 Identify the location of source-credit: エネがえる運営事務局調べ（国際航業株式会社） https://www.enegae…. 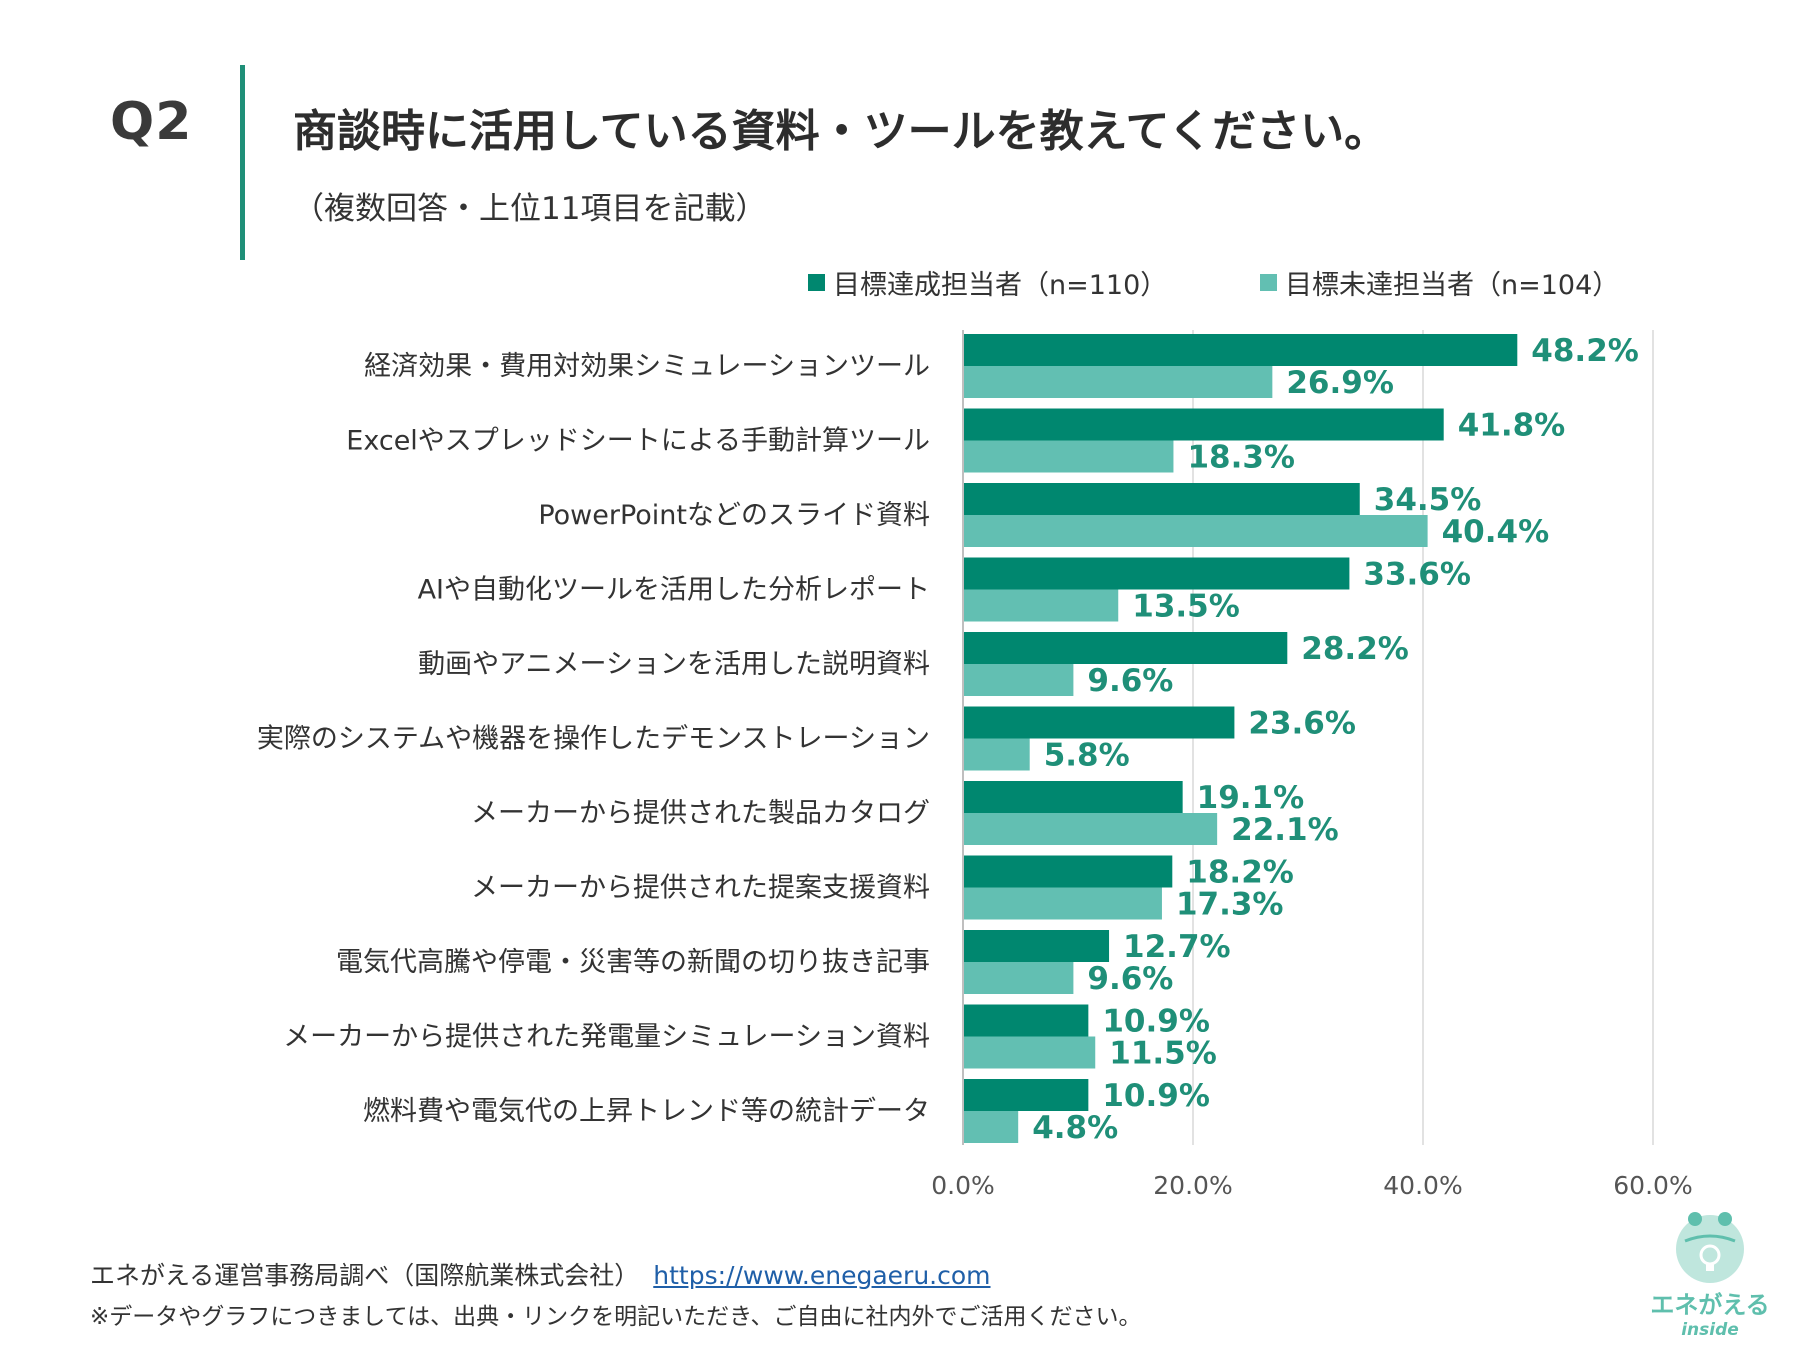
(540, 1274).